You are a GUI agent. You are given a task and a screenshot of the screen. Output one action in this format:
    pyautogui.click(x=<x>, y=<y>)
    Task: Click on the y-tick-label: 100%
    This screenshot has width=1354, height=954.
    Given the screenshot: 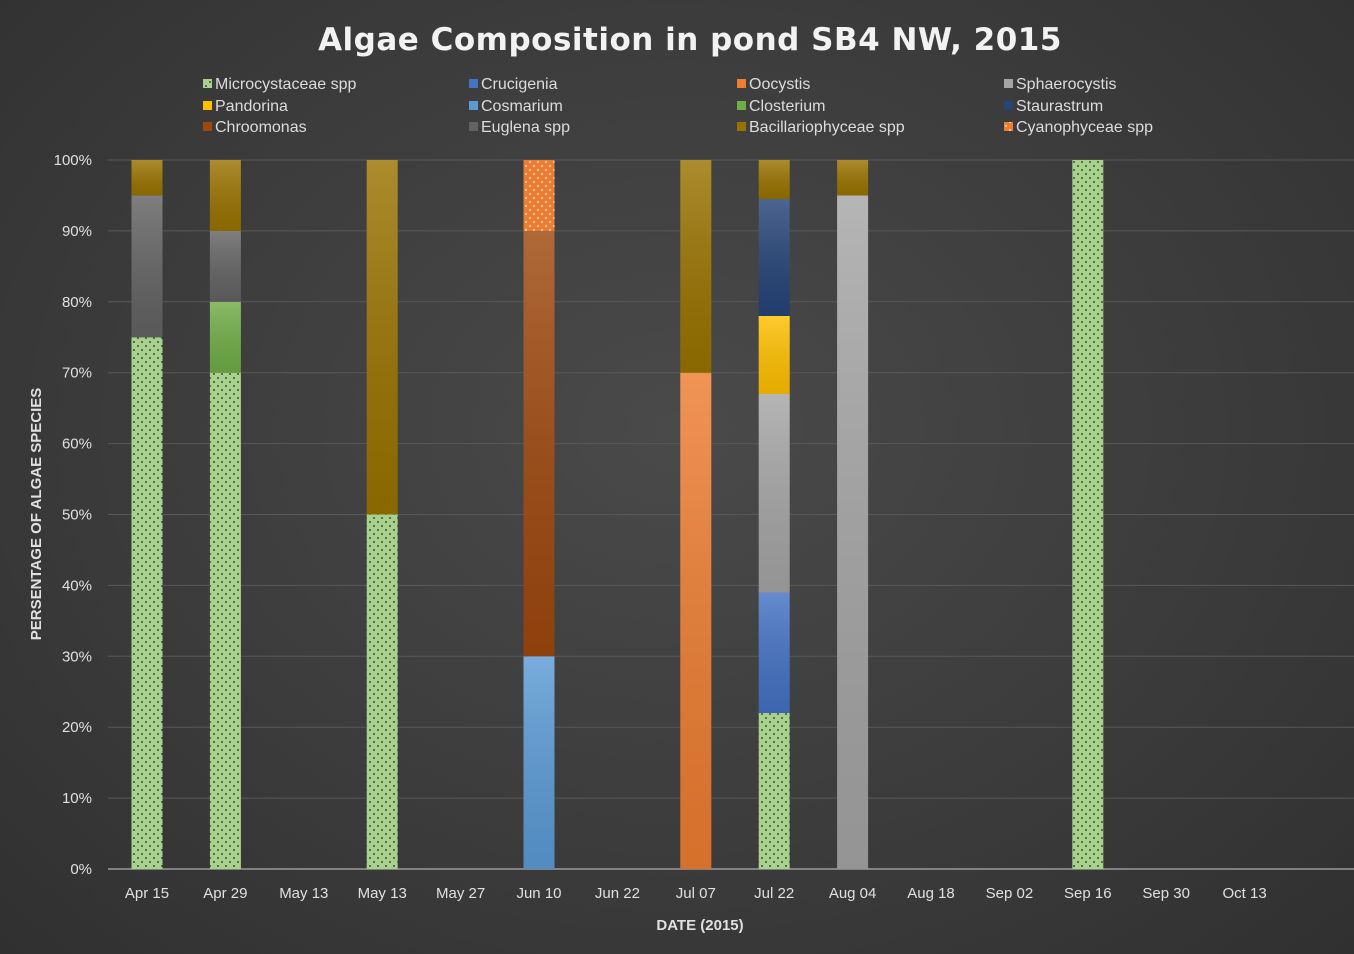 What is the action you would take?
    pyautogui.click(x=73, y=160)
    